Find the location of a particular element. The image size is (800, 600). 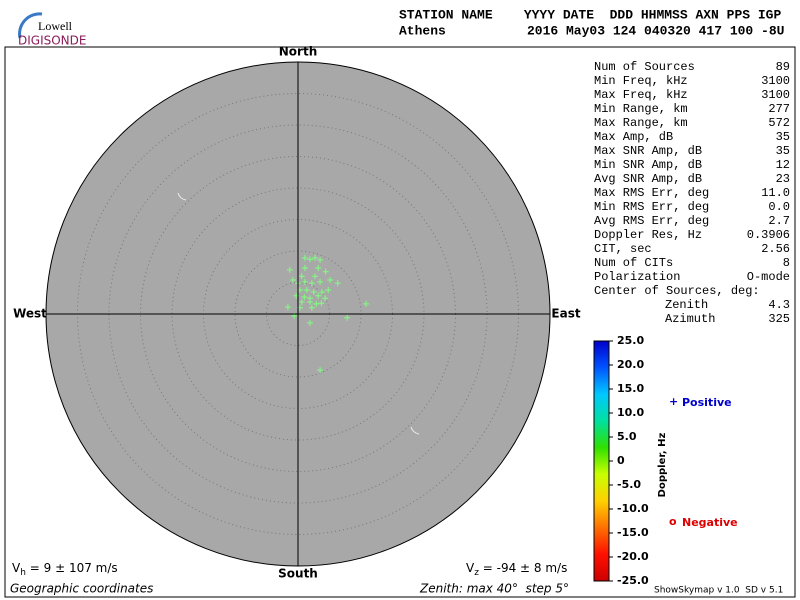

stat-label: Min Freq, kHz is located at coordinates (641, 81).